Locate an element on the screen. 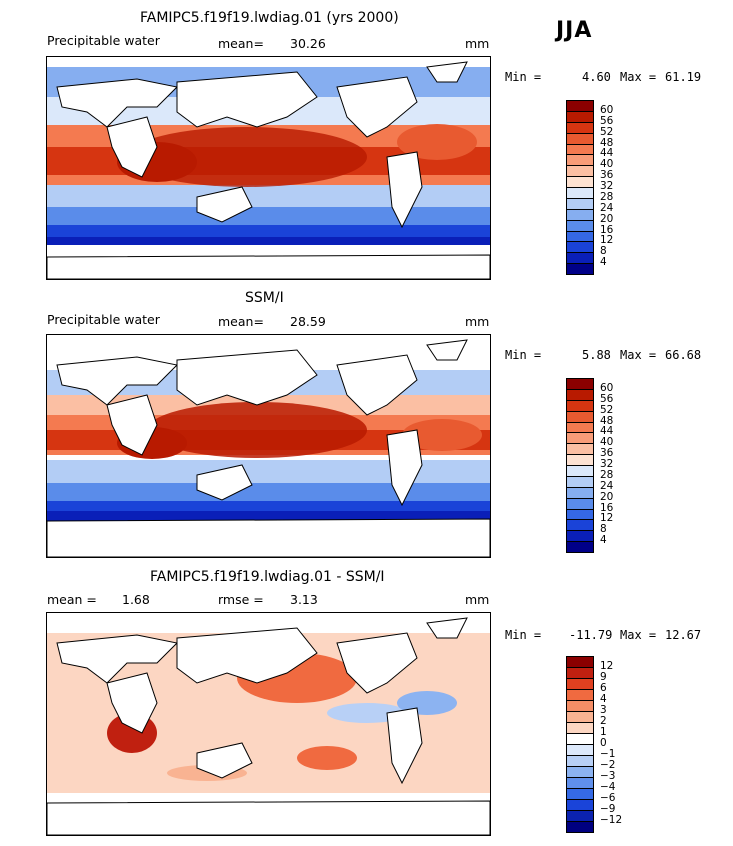  rmse-value: 3.13 is located at coordinates (304, 599).